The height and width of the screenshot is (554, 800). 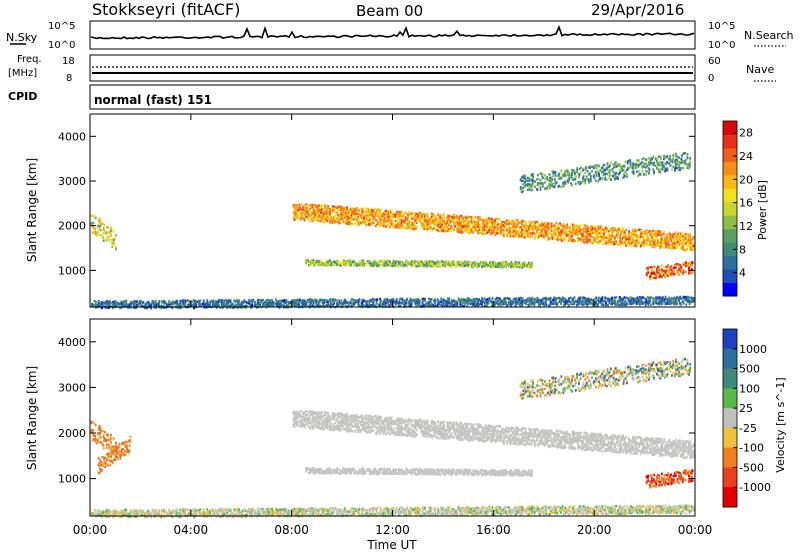 I want to click on velocity-colorbar-tick: 25, so click(x=746, y=408).